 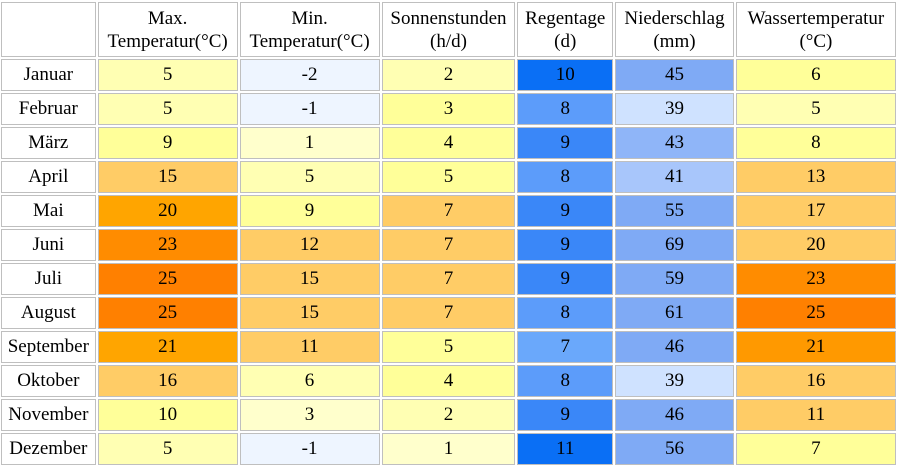 I want to click on max-temperature-cell: 9, so click(x=167, y=143).